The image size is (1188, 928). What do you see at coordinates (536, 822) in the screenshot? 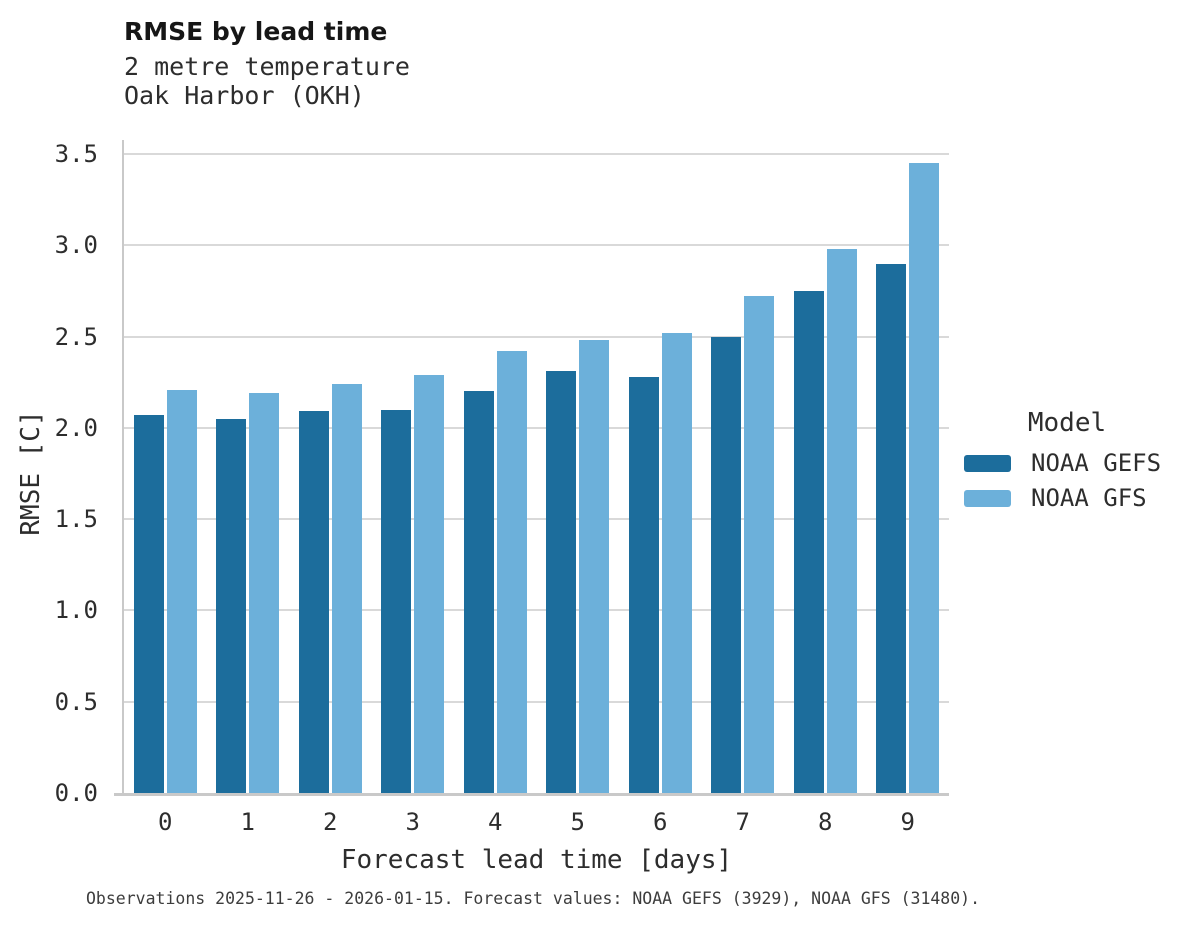
I see `x-tick-labels: 0 1 2 3 4 5 6 7 8 9` at bounding box center [536, 822].